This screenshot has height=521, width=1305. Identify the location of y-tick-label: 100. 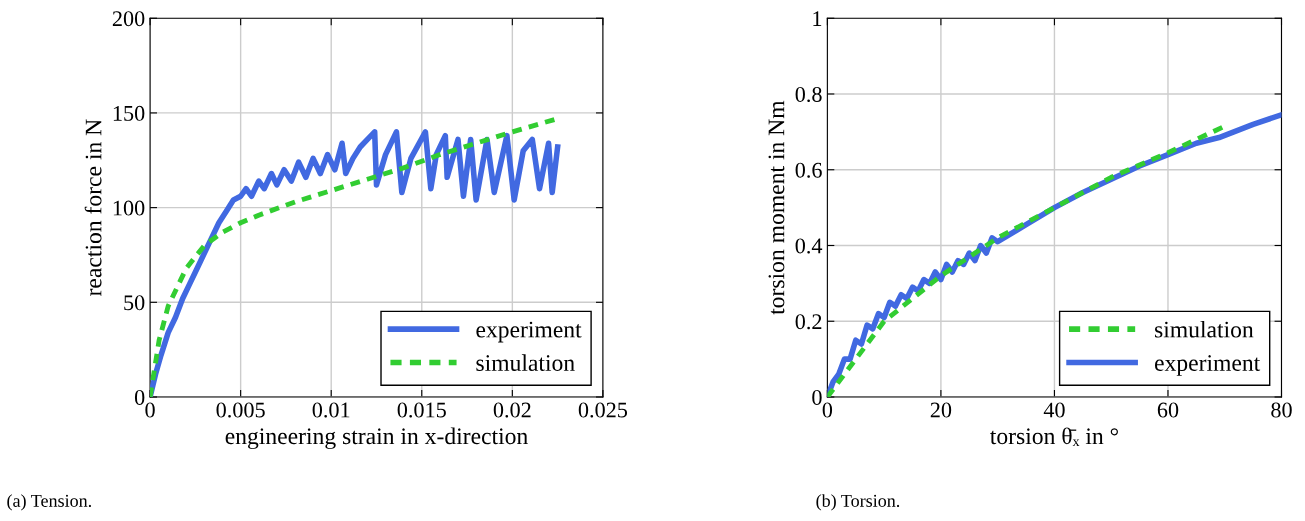
(129, 208).